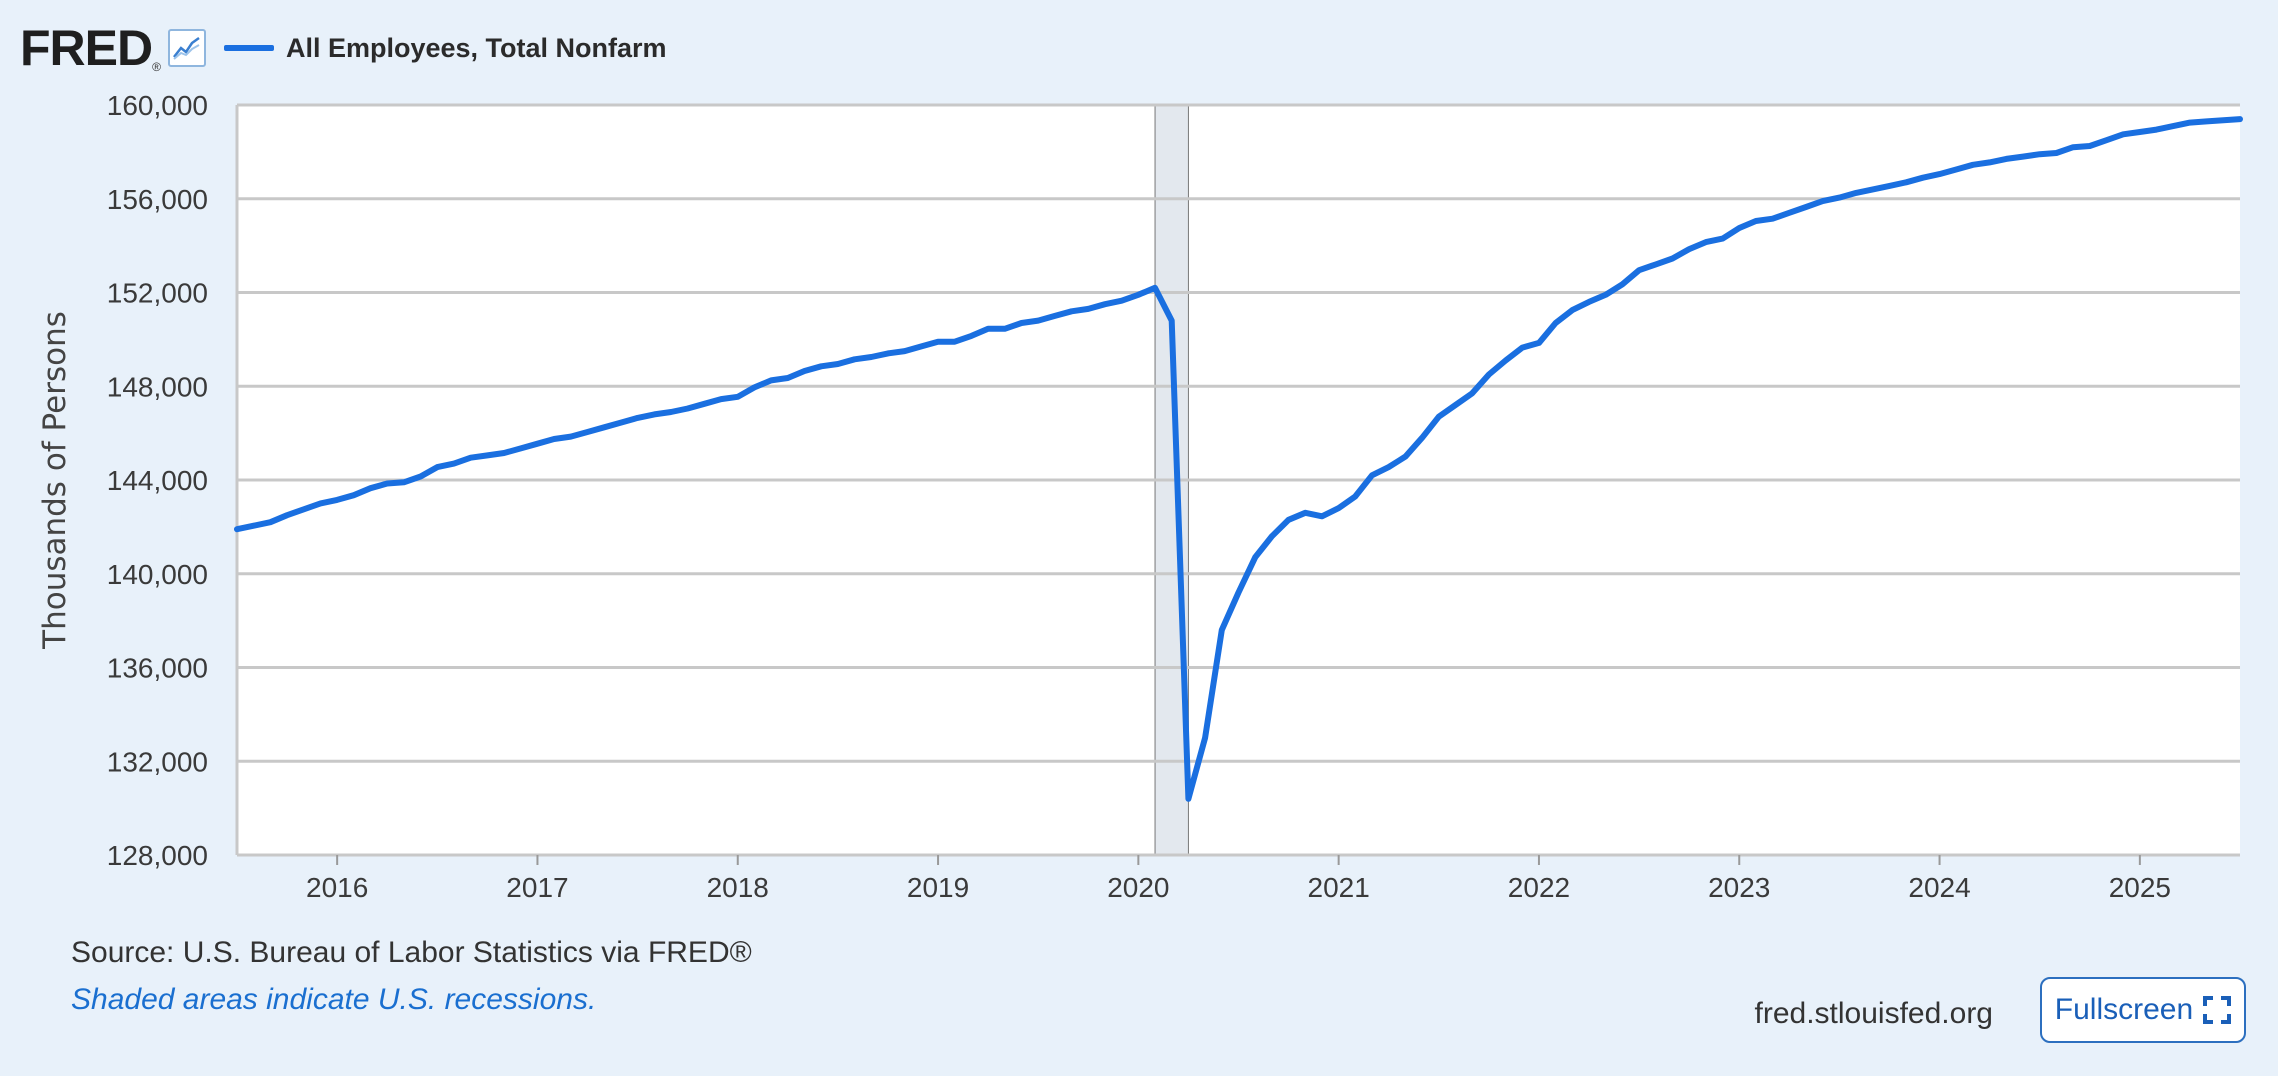  I want to click on chart-header: FRED® All Employees, Total Nonfarm, so click(343, 48).